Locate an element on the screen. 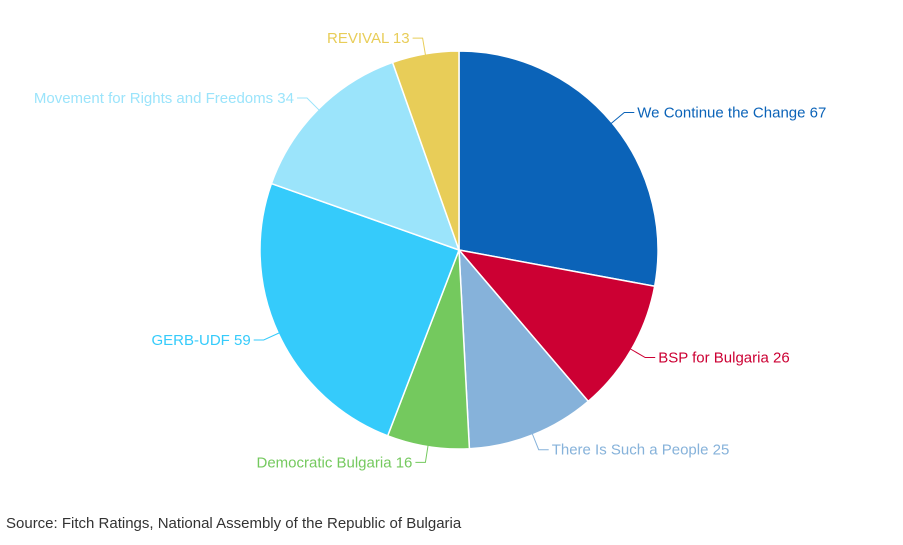 This screenshot has height=545, width=903. pie-slice-we-continue-the-change is located at coordinates (558, 169).